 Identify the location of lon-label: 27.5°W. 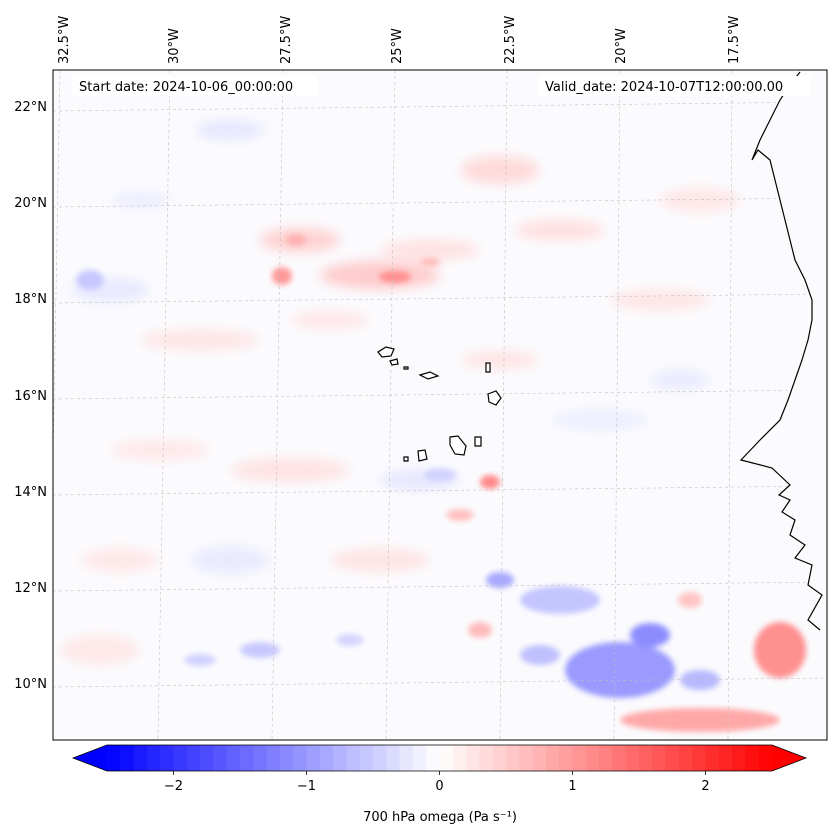
(286, 40).